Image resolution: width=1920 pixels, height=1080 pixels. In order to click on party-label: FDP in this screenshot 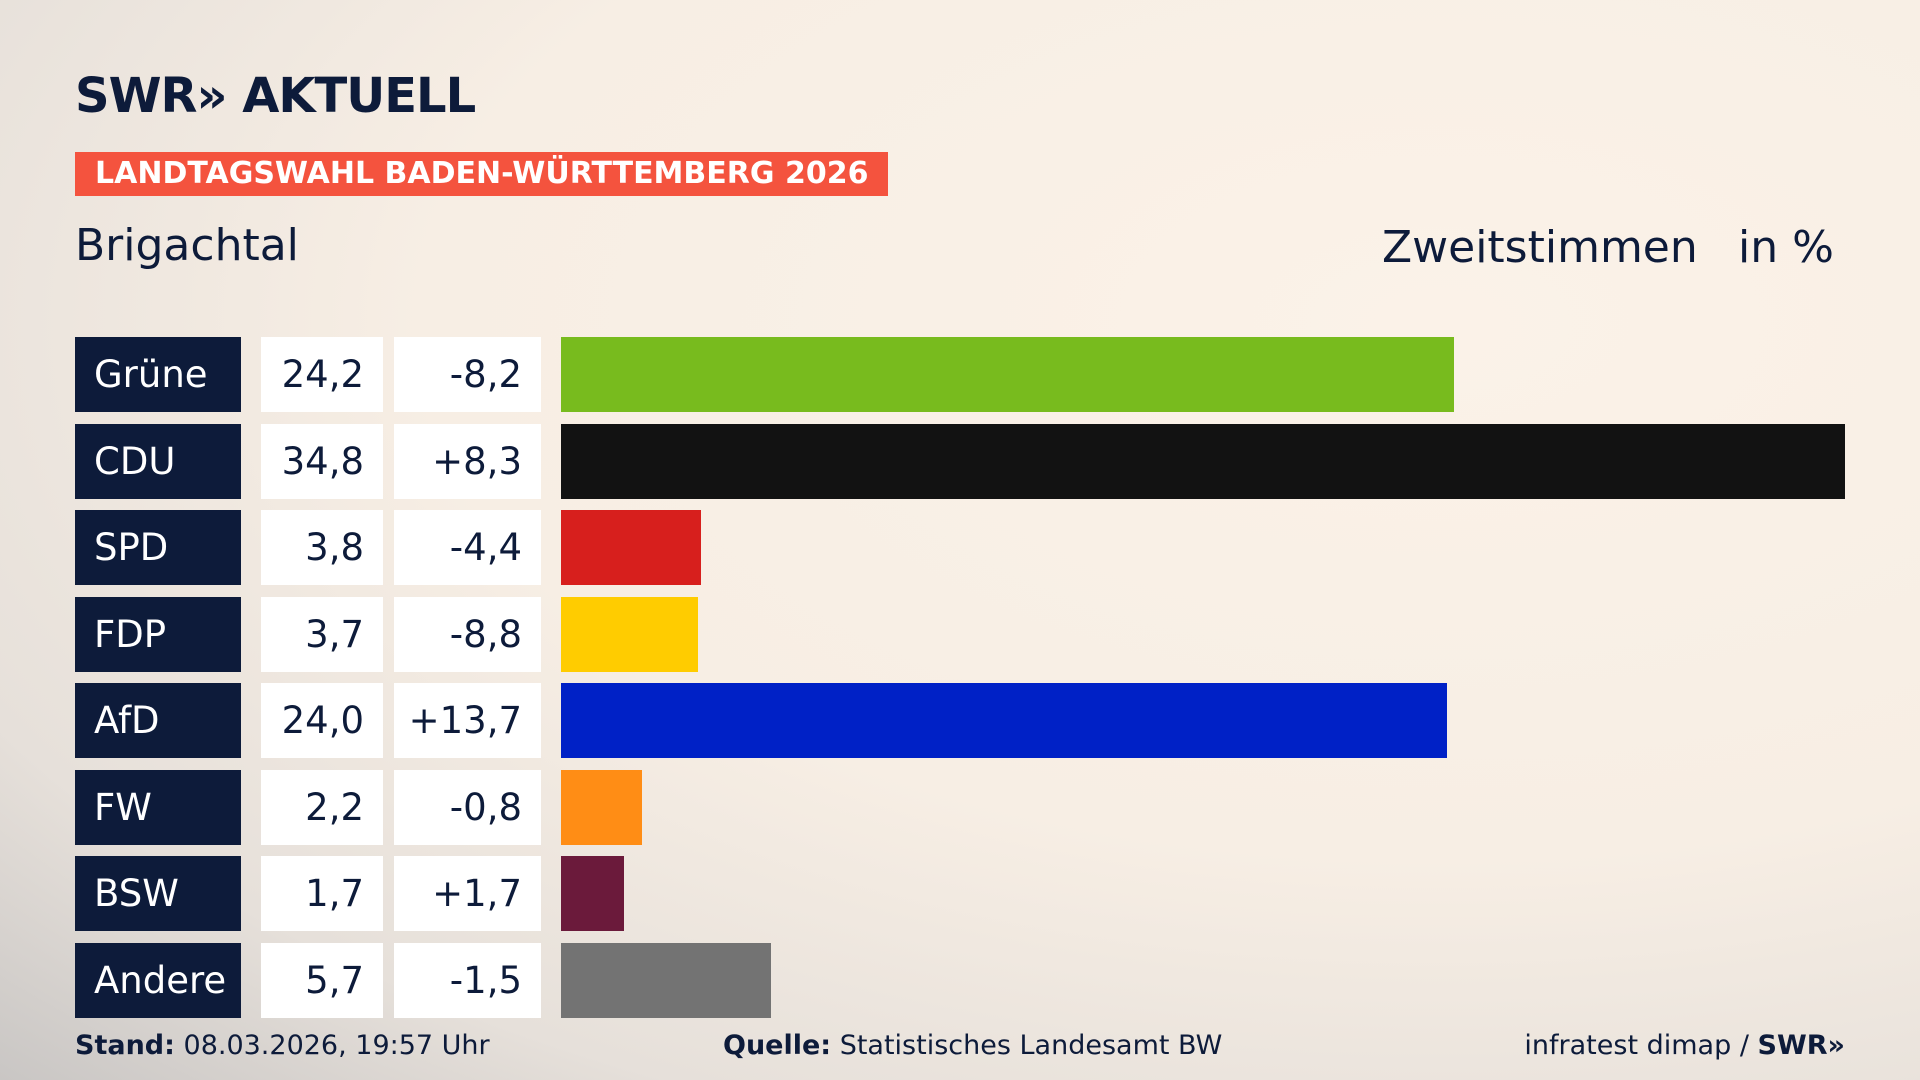, I will do `click(158, 634)`.